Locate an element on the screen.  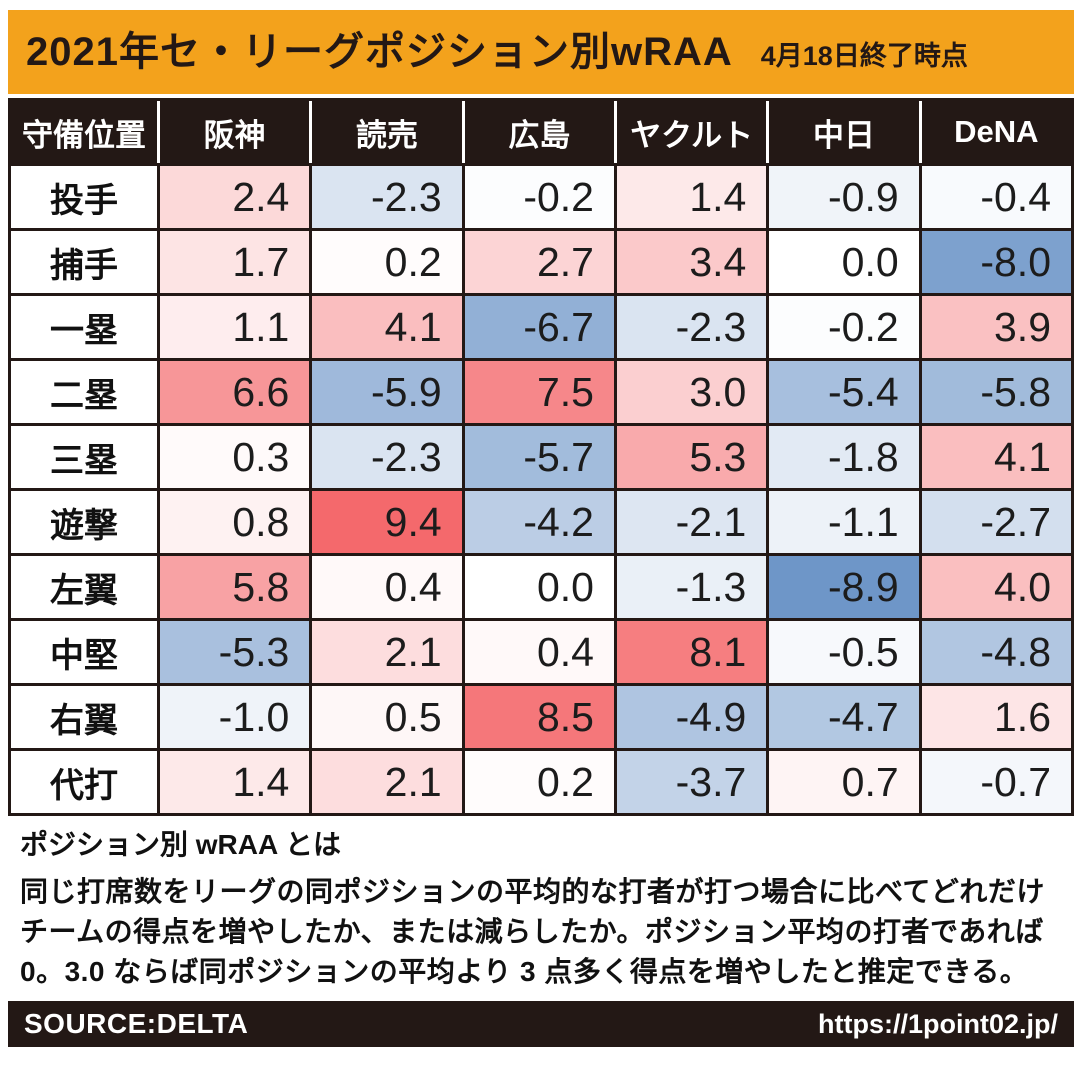
wraa-value-cell: -0.5 is located at coordinates (842, 650).